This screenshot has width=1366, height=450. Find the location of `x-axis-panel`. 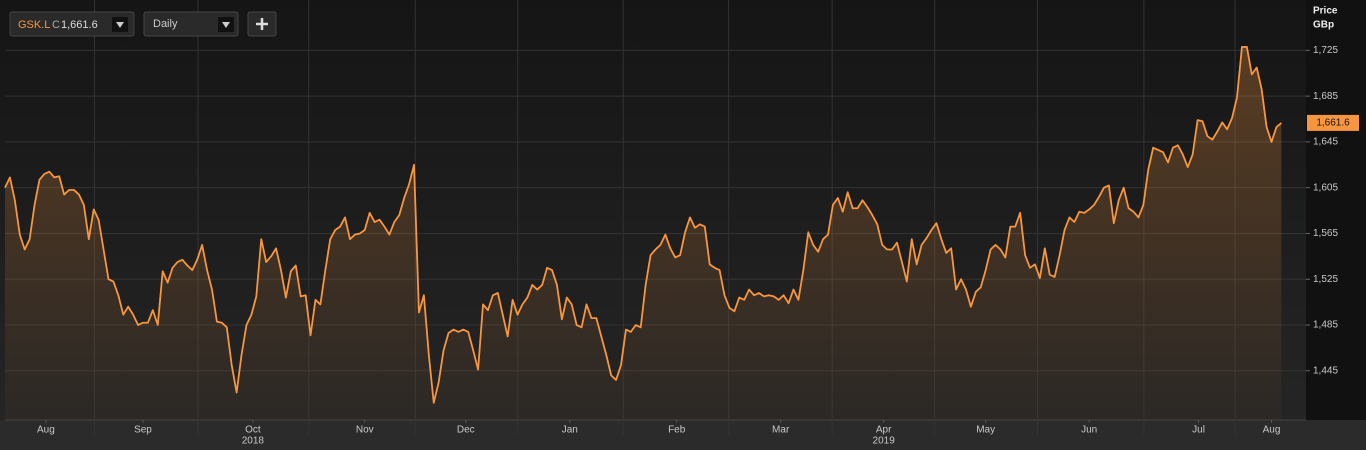

x-axis-panel is located at coordinates (683, 435).